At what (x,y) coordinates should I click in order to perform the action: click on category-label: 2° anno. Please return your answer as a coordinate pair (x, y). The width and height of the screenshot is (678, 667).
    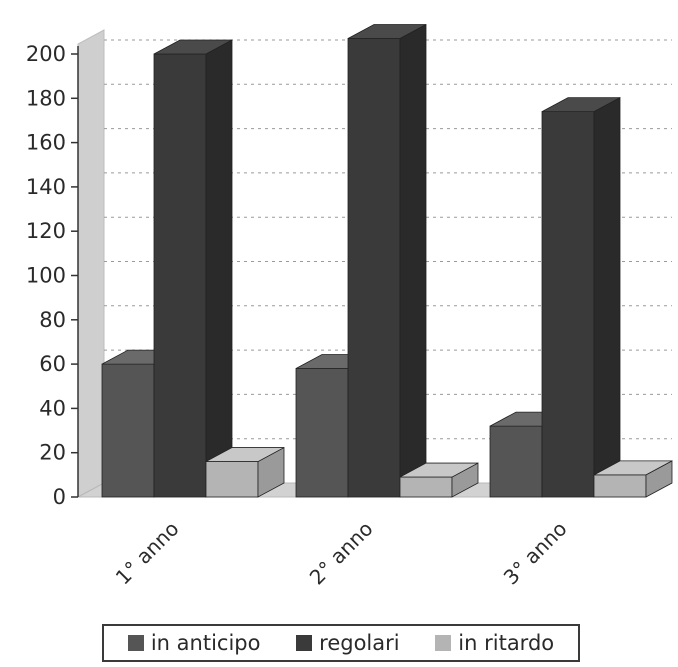
    Looking at the image, I should click on (341, 553).